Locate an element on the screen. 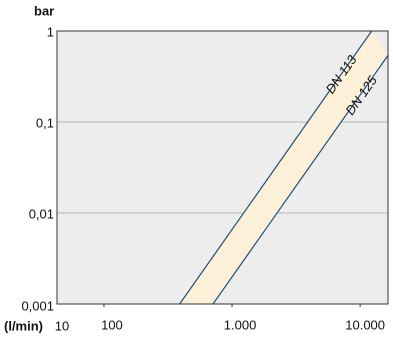 Image resolution: width=393 pixels, height=340 pixels. x-tick-label: 1.000 is located at coordinates (240, 324).